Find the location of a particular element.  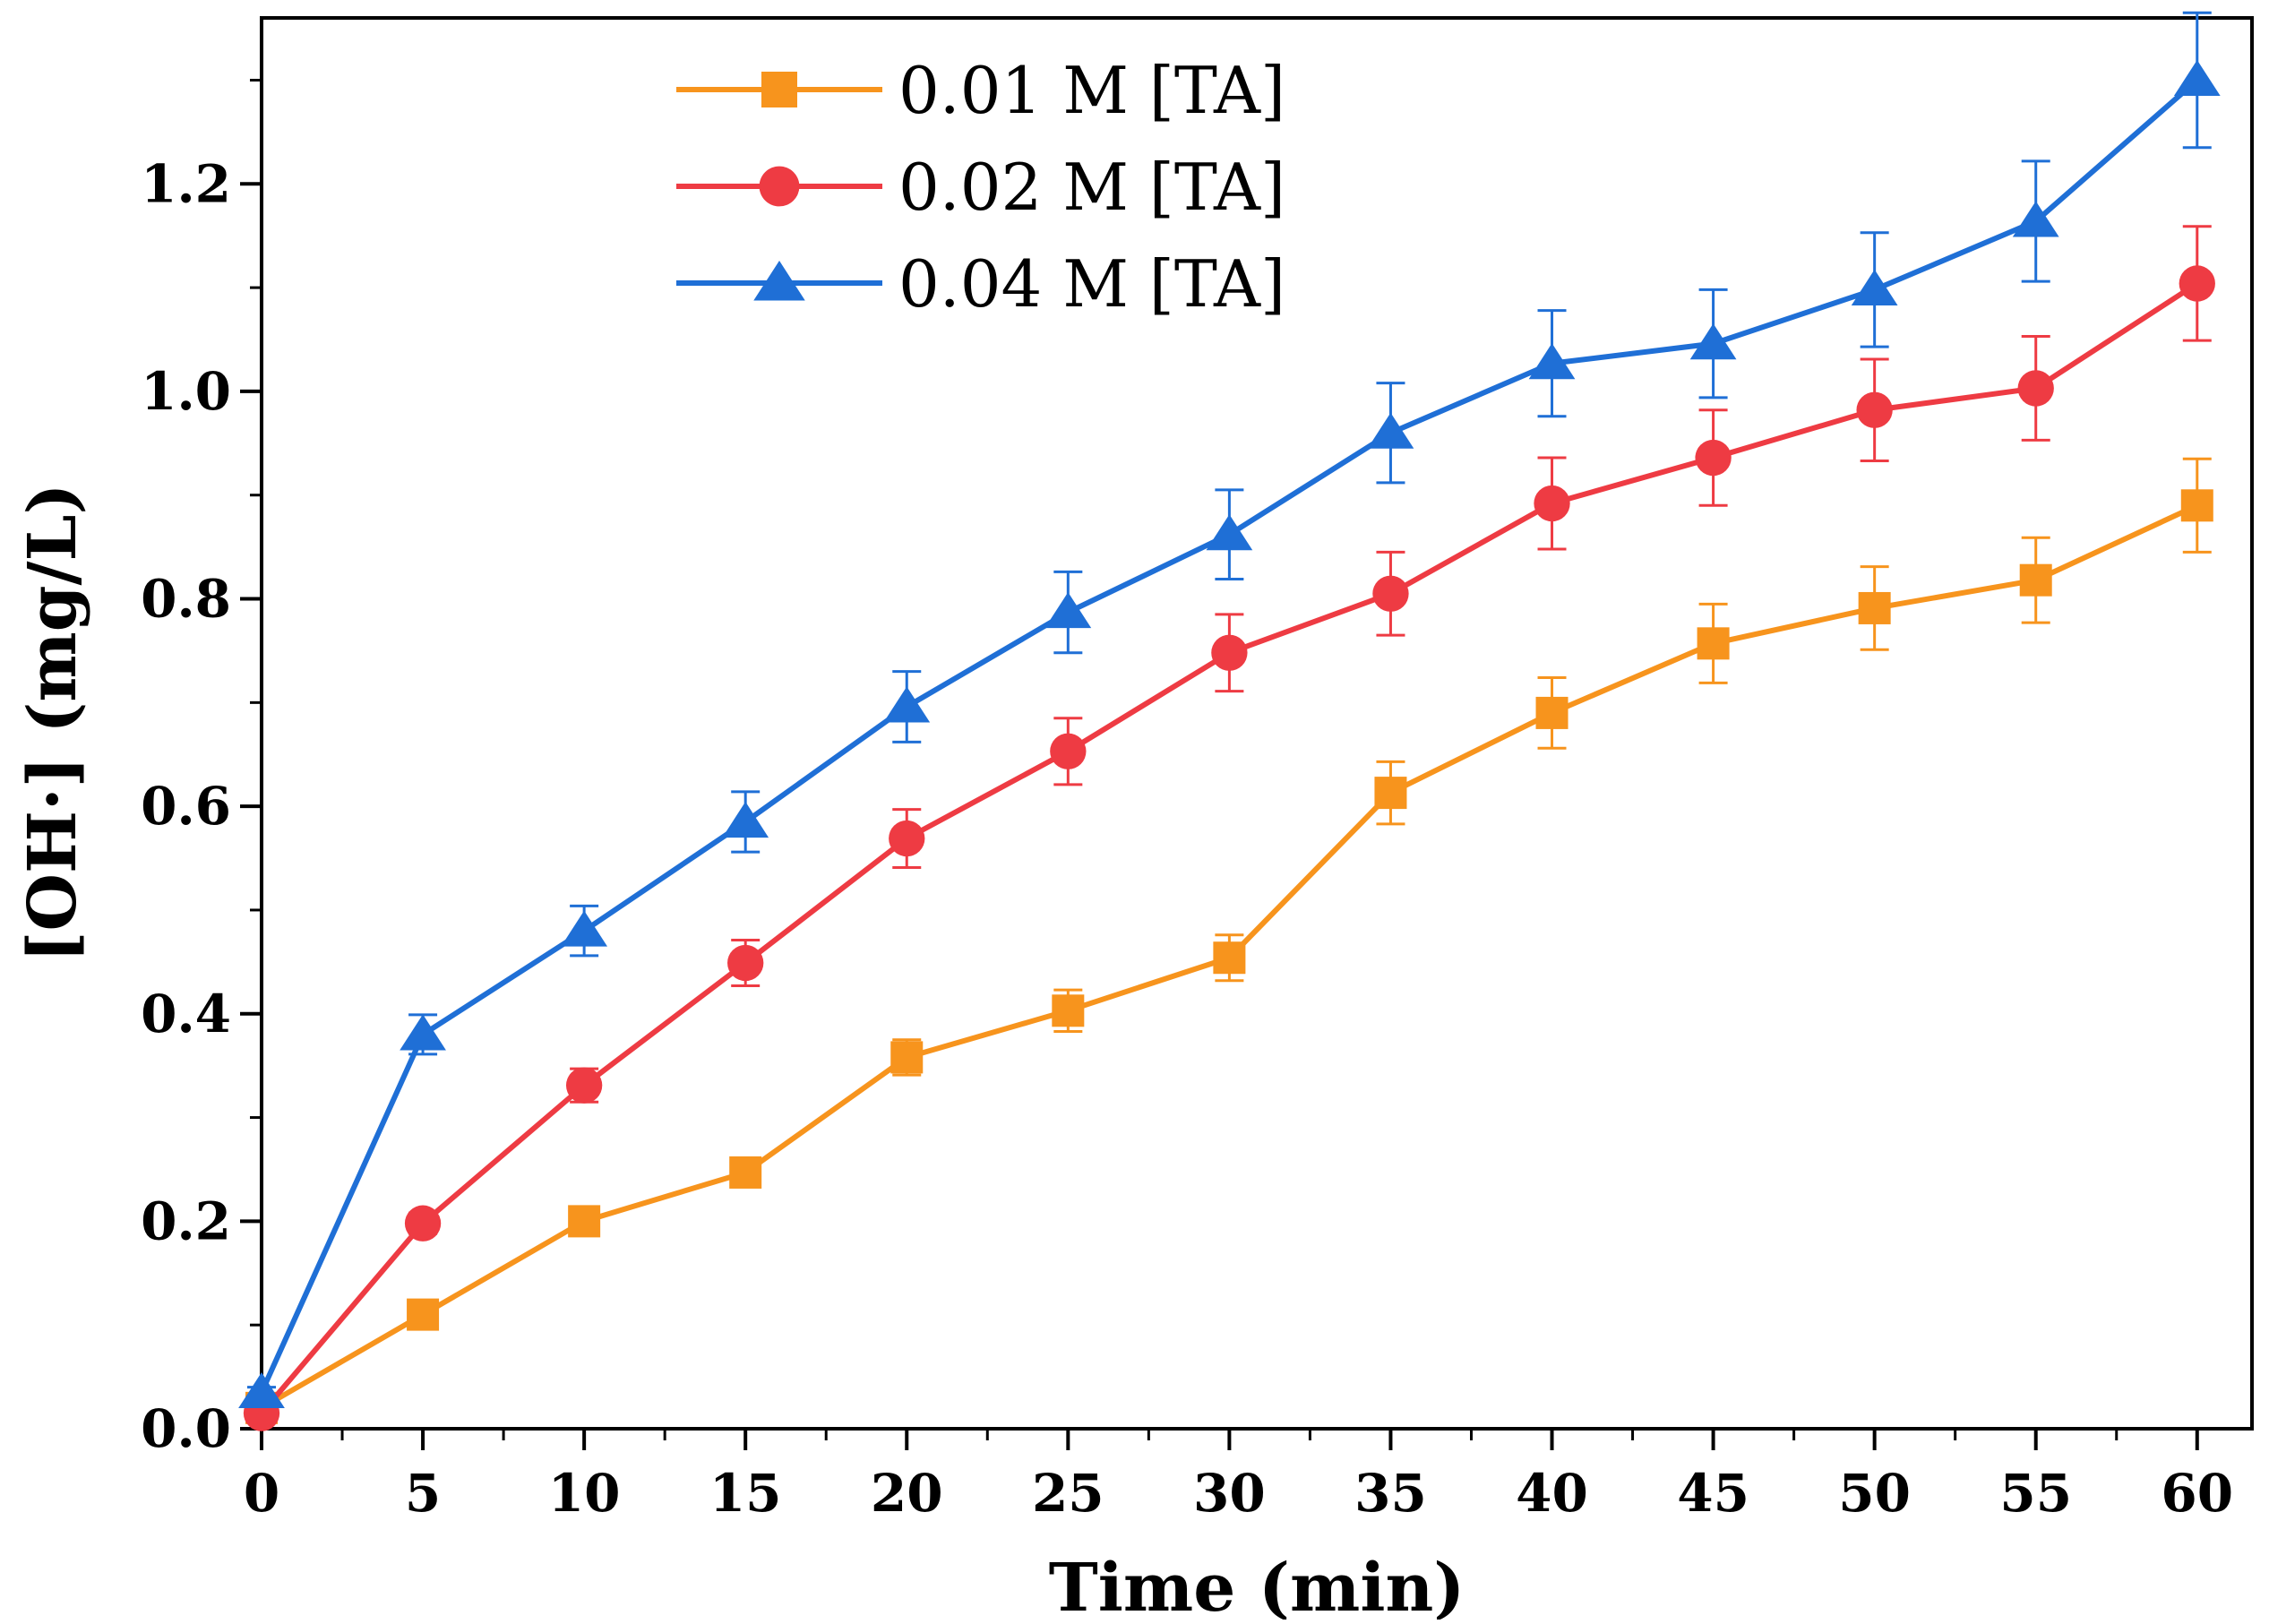

x-tick-label: 30 is located at coordinates (1229, 1493).